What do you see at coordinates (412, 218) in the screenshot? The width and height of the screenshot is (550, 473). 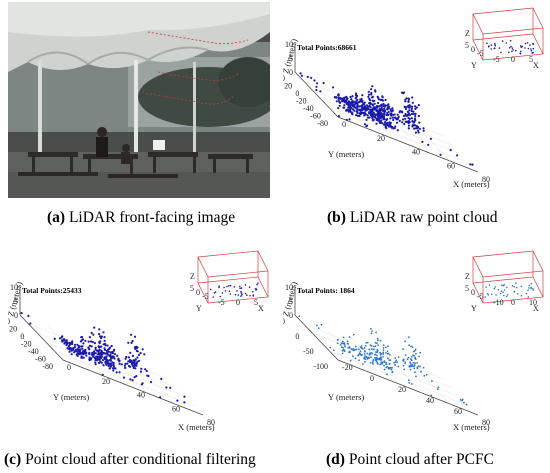 I see `caption-b: (b) LiDAR raw point cloud` at bounding box center [412, 218].